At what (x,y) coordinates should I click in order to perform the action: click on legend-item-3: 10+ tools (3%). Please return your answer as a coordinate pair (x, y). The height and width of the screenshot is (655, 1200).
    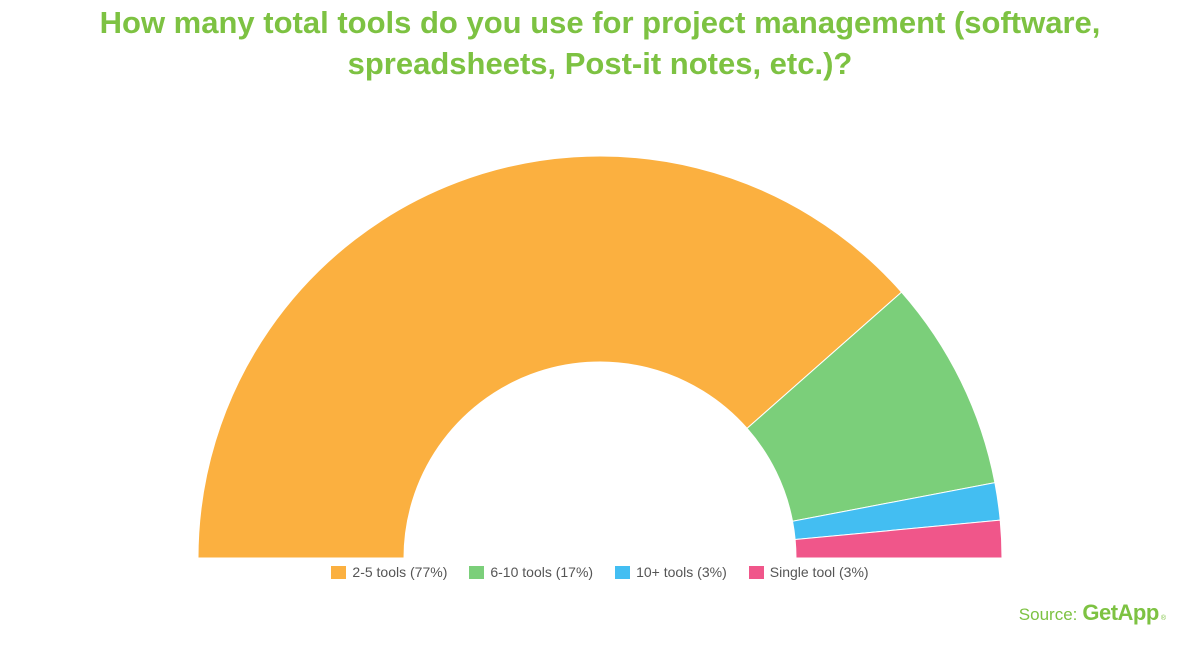
    Looking at the image, I should click on (671, 572).